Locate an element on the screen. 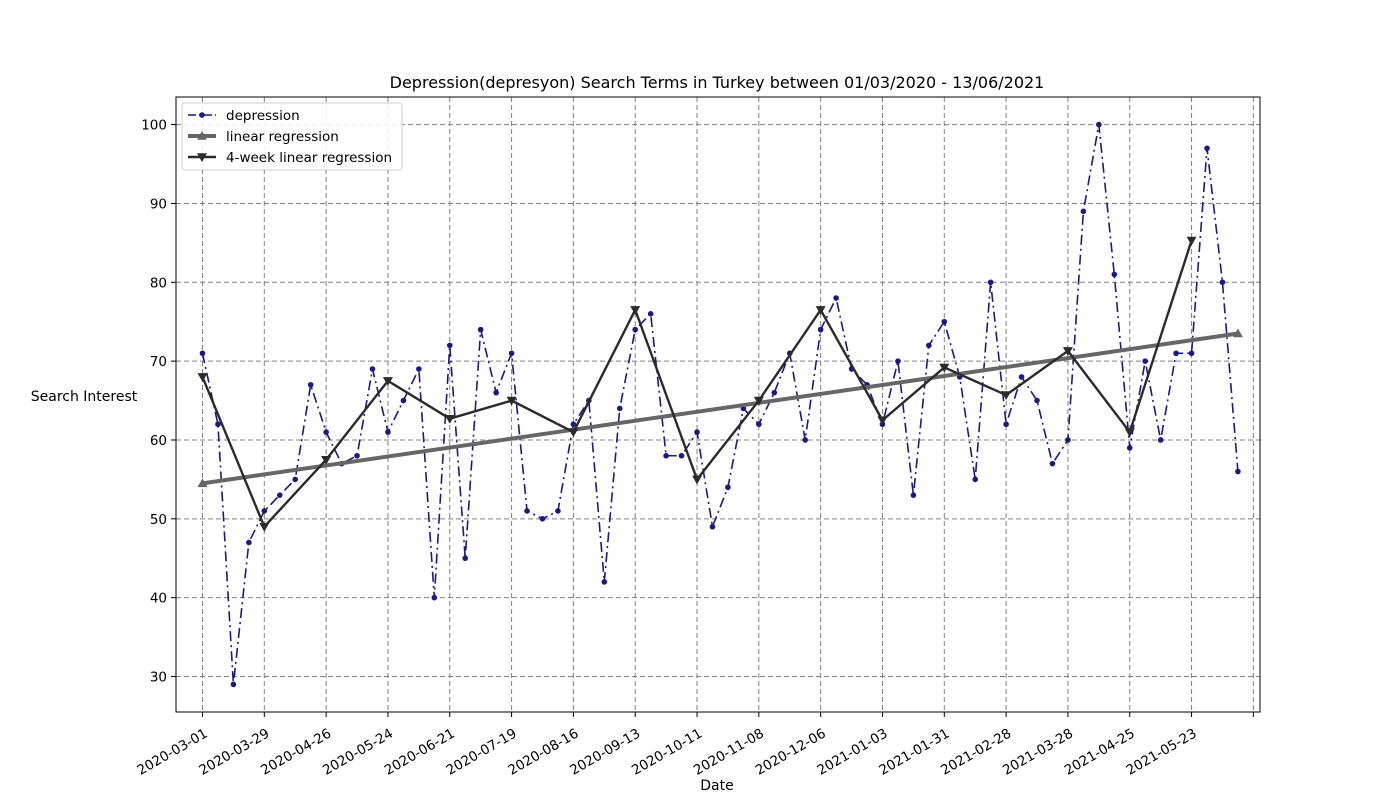 The width and height of the screenshot is (1400, 800). y-tick-label: 40 is located at coordinates (158, 599).